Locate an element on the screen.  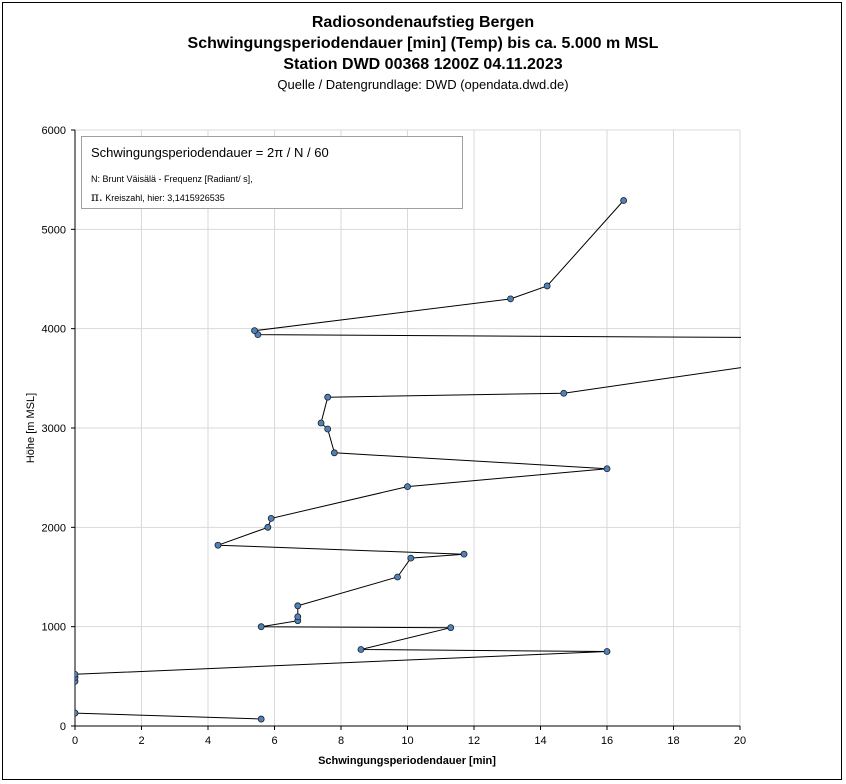
x-tick-label: 18 is located at coordinates (673, 741).